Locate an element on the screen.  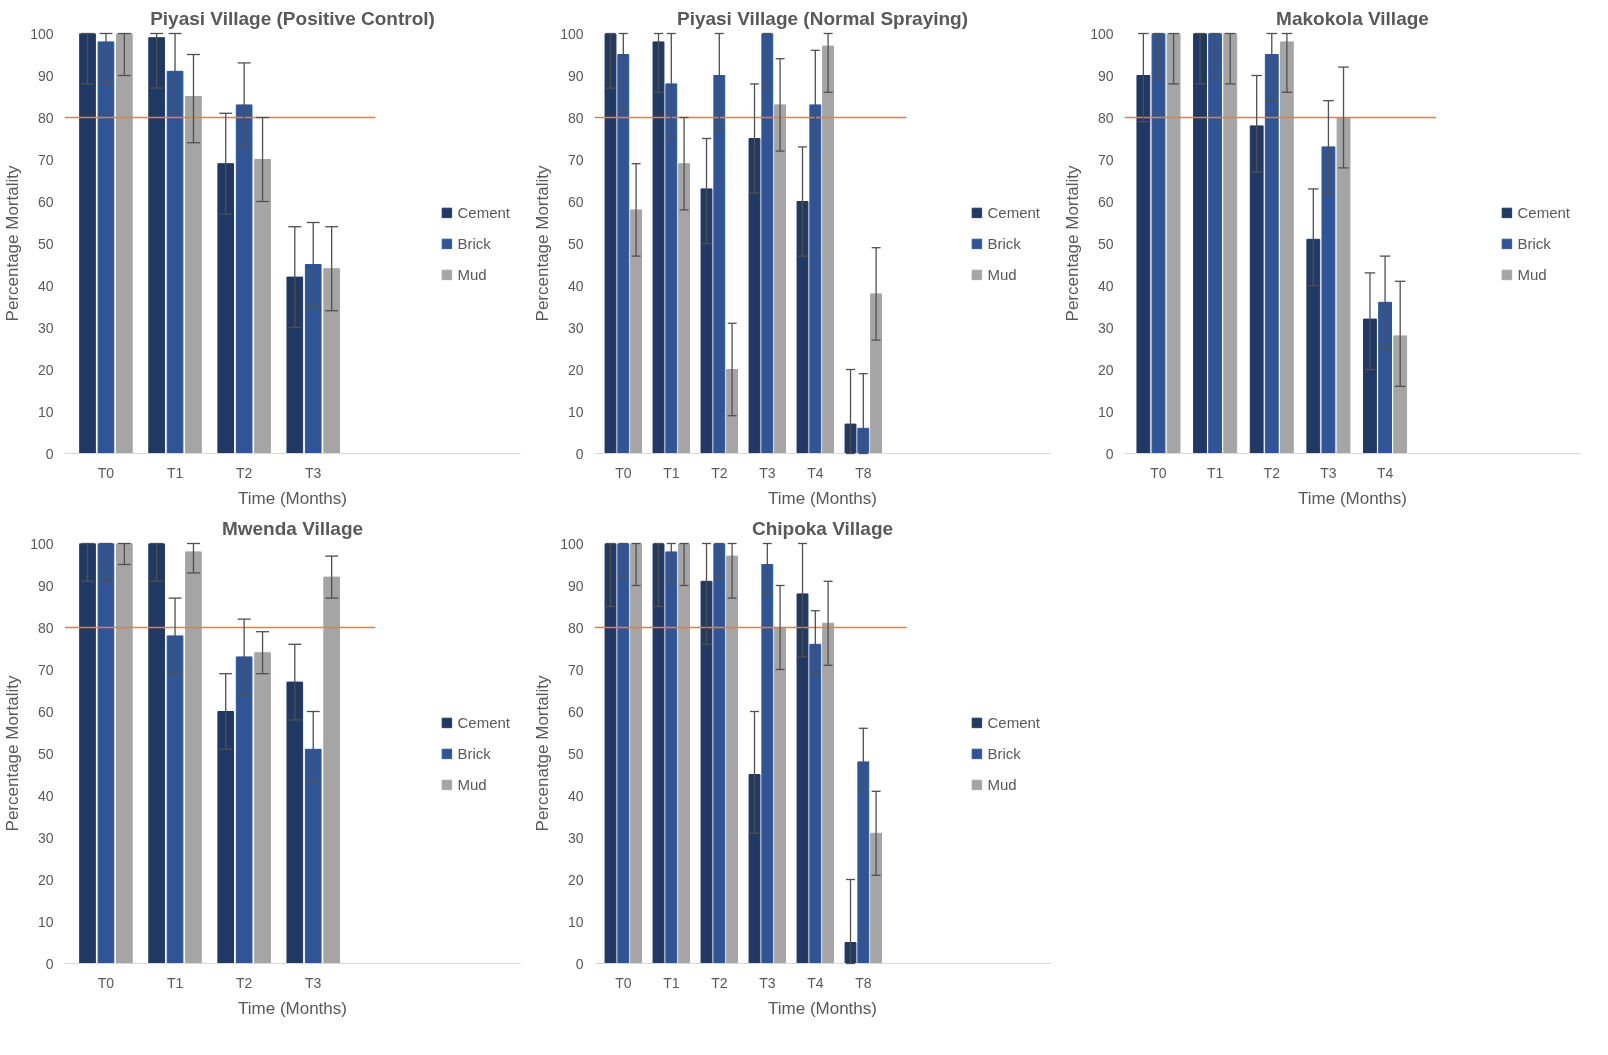
chart-title: Chipoka Village is located at coordinates (822, 528).